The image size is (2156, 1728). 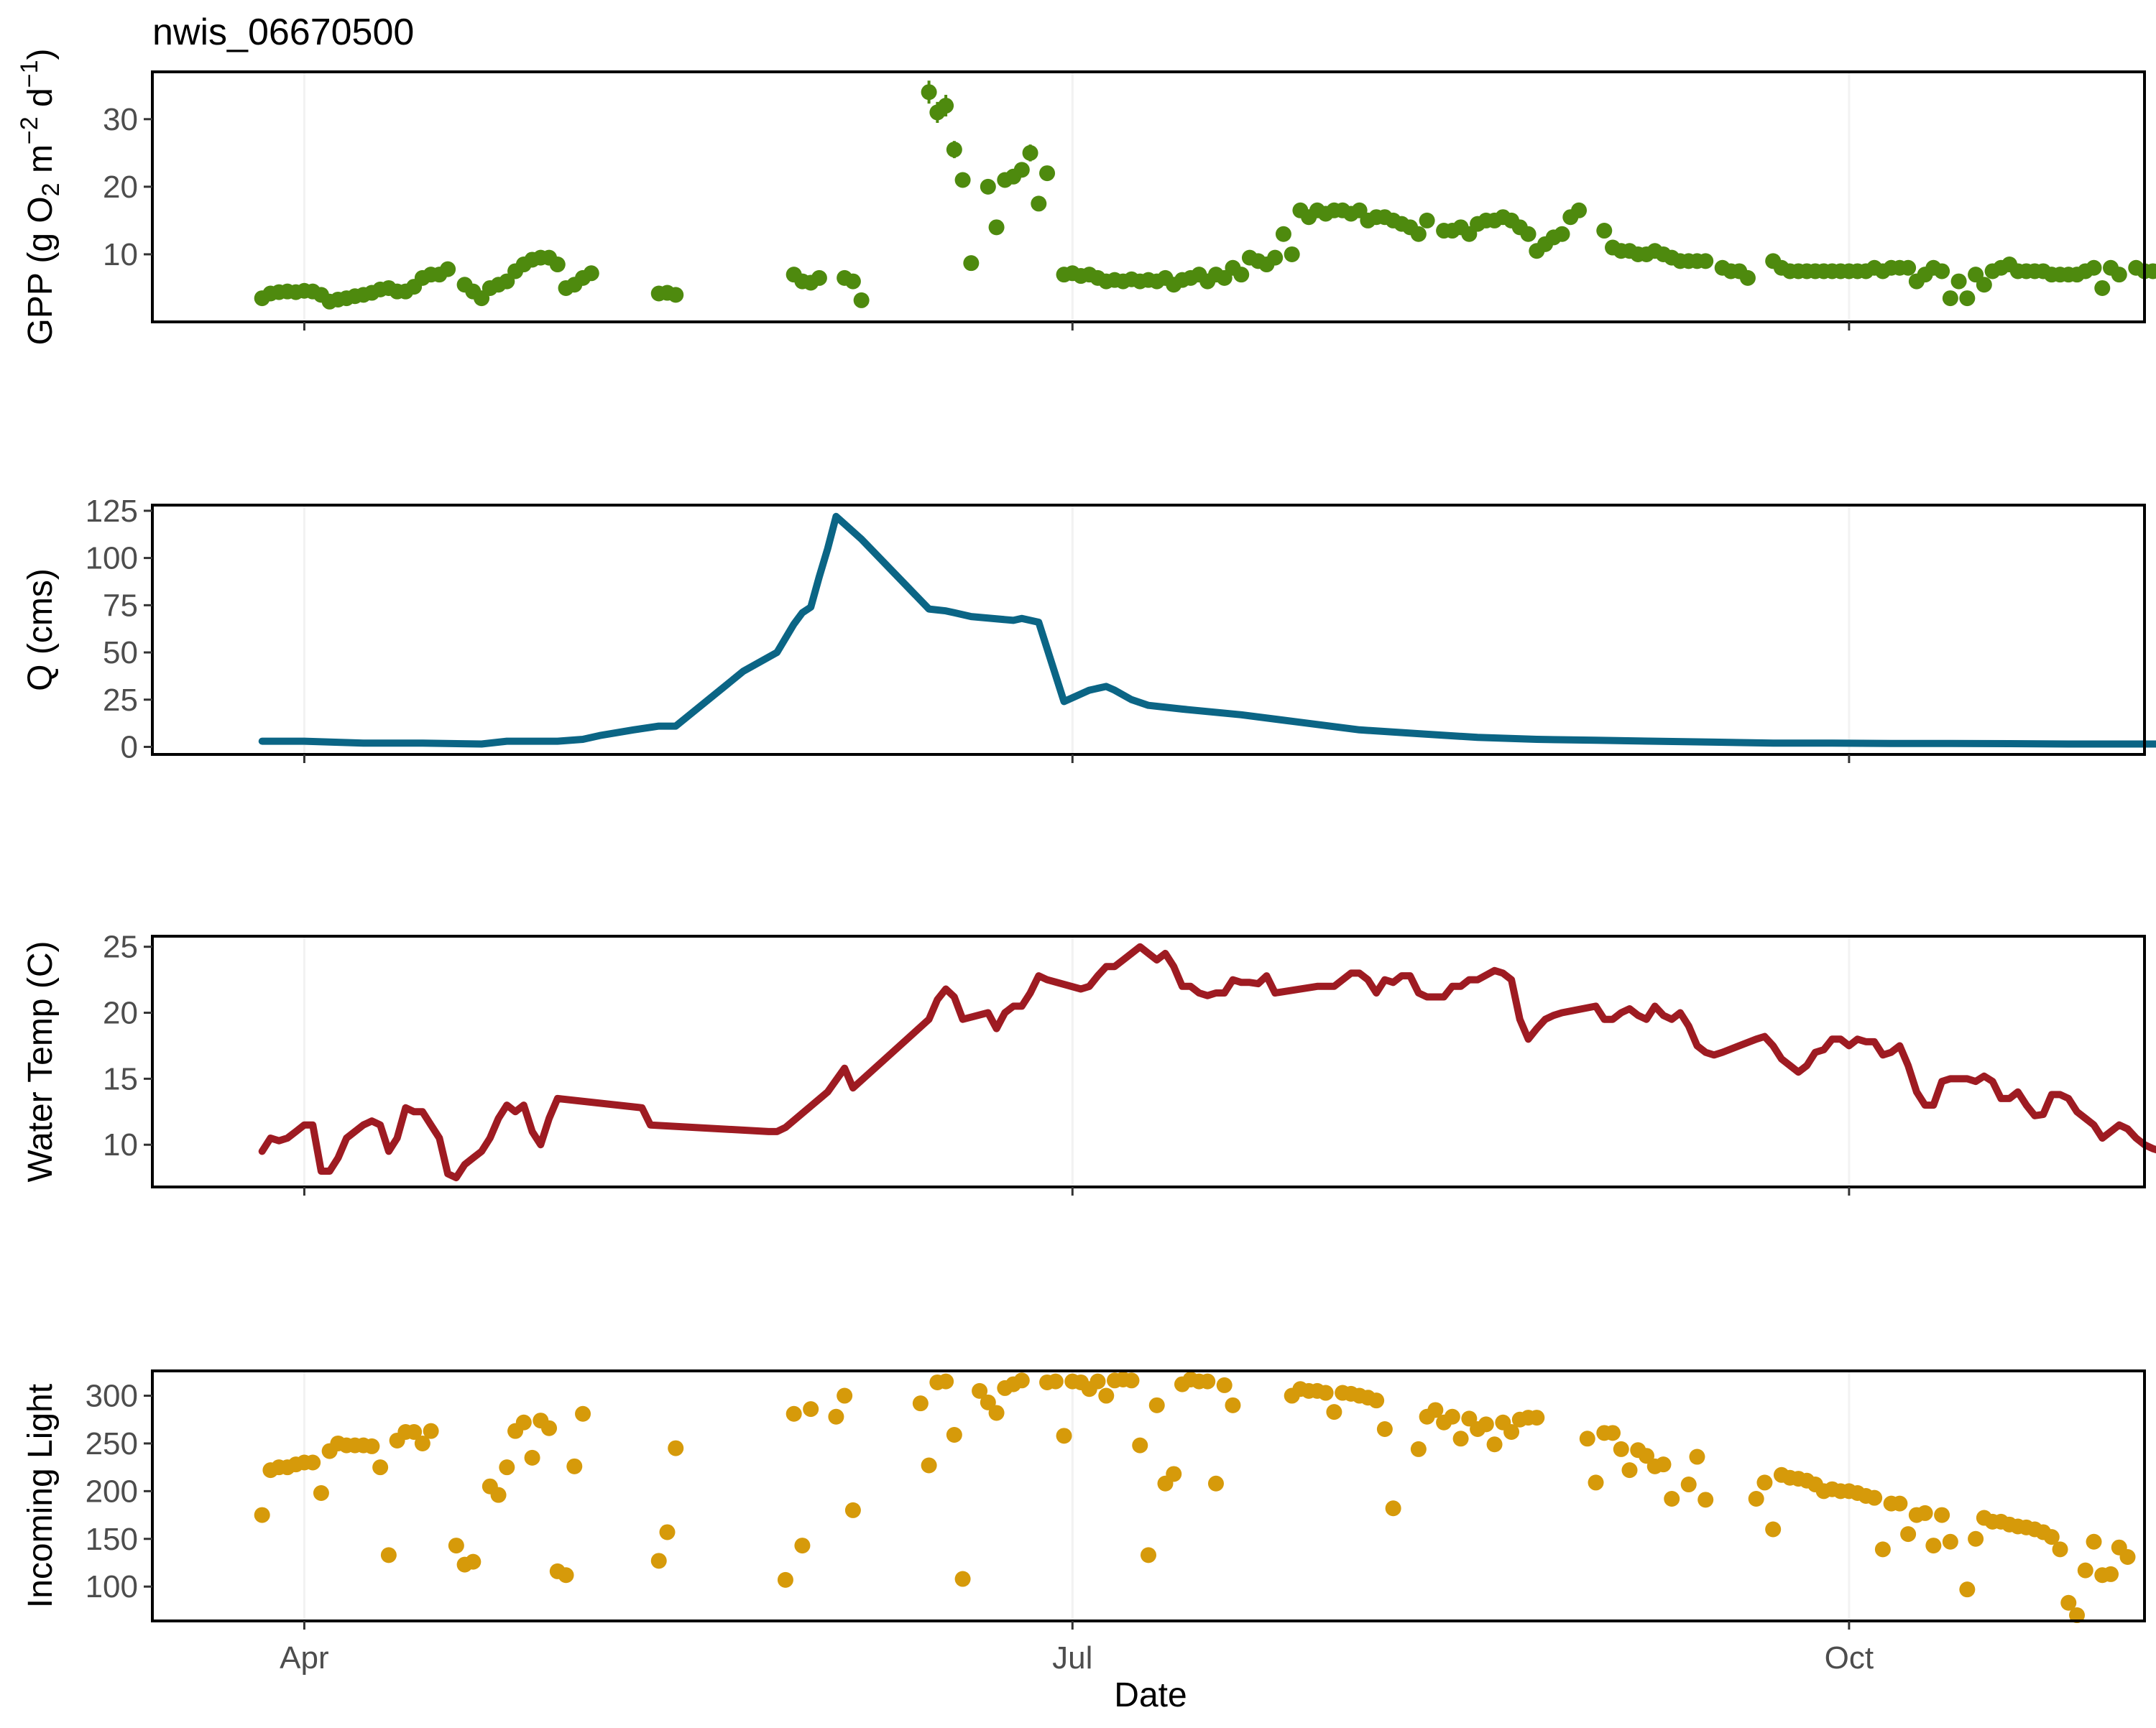 I want to click on x-axis-title: Date, so click(x=1150, y=1695).